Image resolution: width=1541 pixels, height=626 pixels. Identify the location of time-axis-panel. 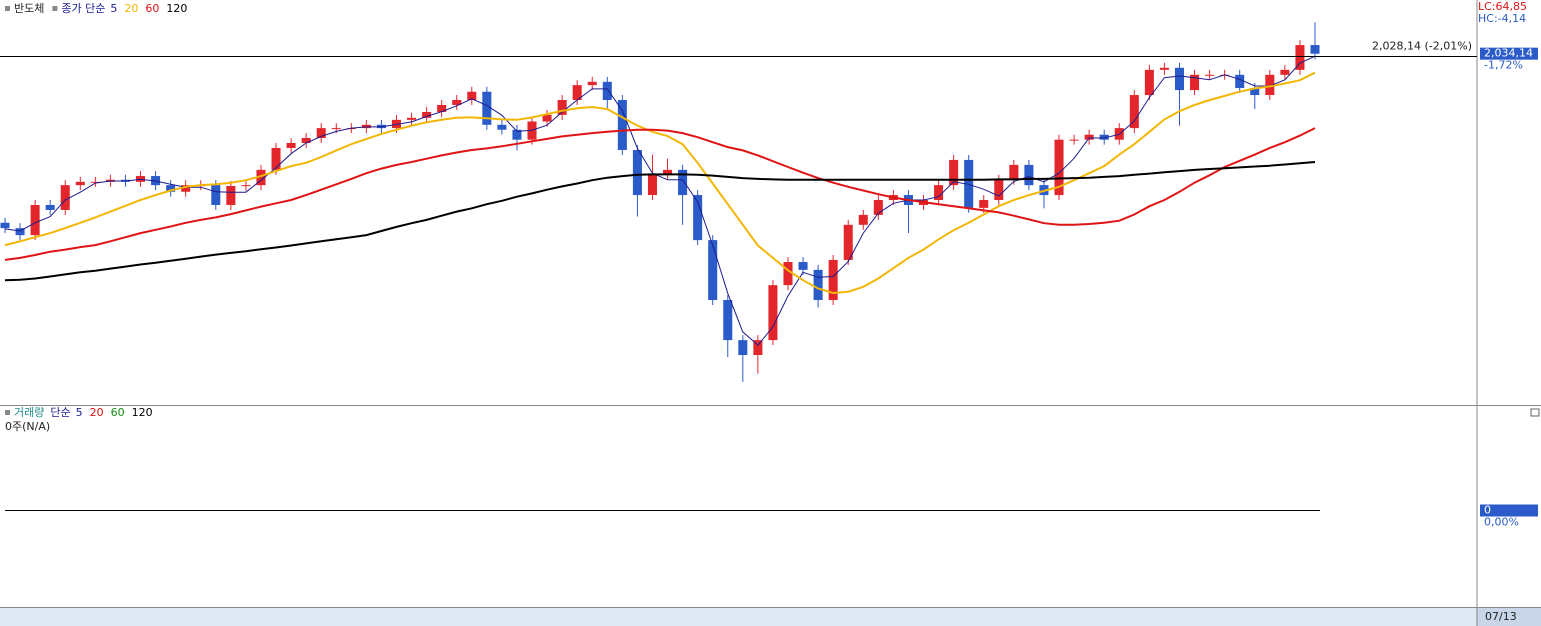
(770, 616).